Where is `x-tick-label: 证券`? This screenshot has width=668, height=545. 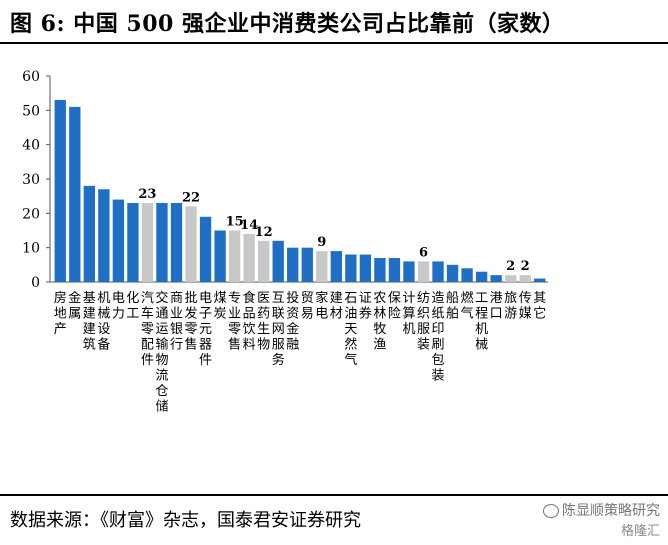
x-tick-label: 证券 is located at coordinates (365, 306).